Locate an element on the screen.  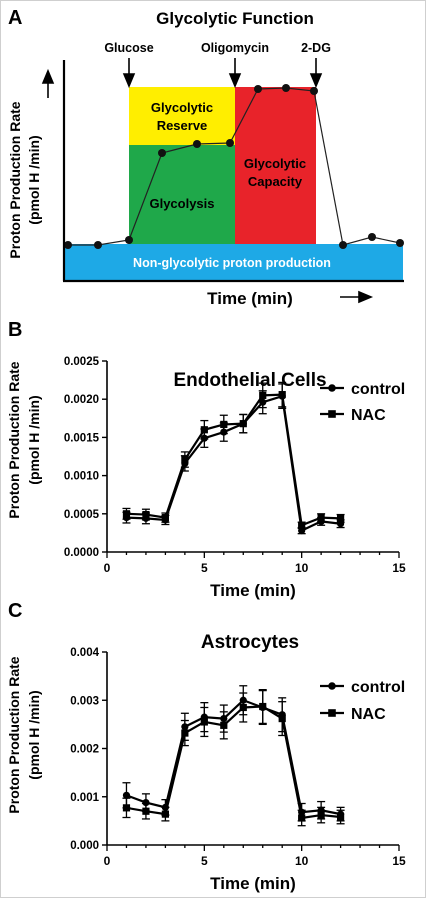
panel-letter: B is located at coordinates (15, 330).